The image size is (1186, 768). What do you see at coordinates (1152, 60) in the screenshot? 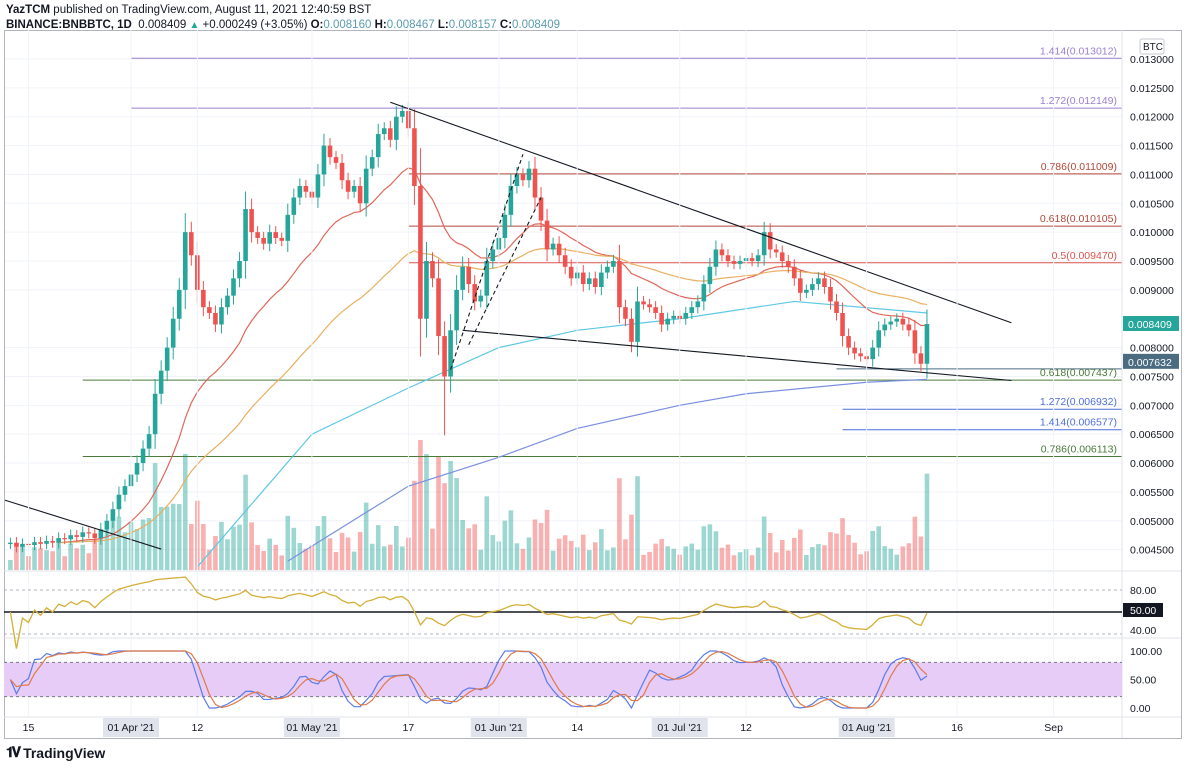
I see `price-tick-label: 0.013000` at bounding box center [1152, 60].